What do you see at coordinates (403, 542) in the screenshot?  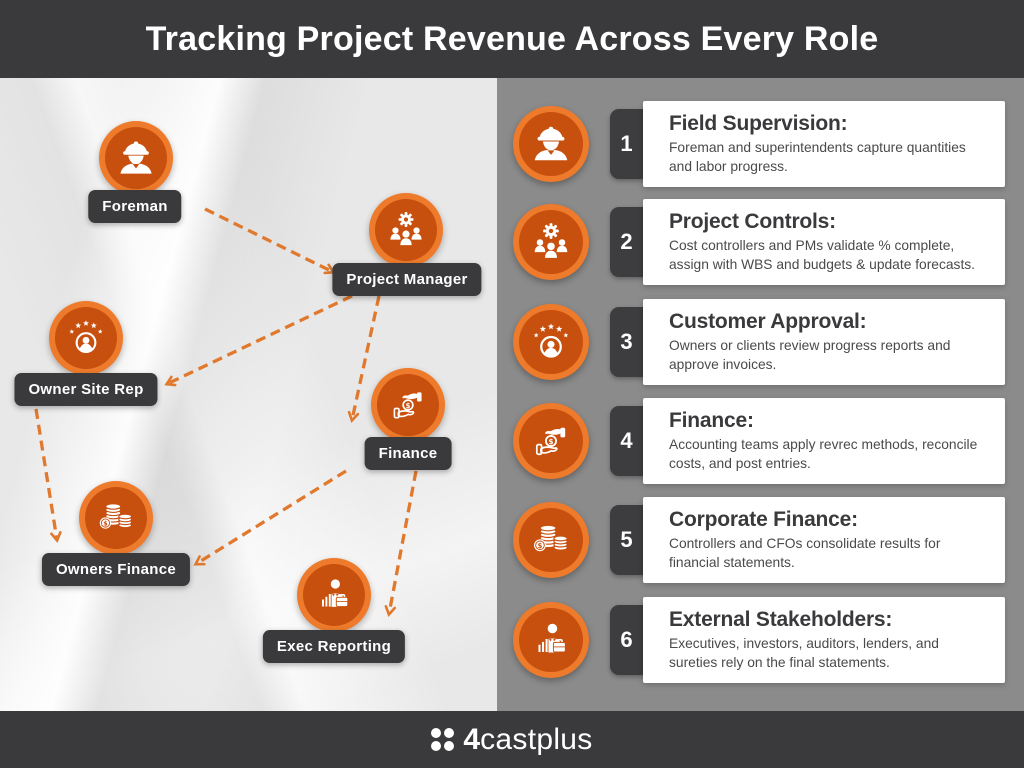 I see `arrow-finance-to-exec-reporting` at bounding box center [403, 542].